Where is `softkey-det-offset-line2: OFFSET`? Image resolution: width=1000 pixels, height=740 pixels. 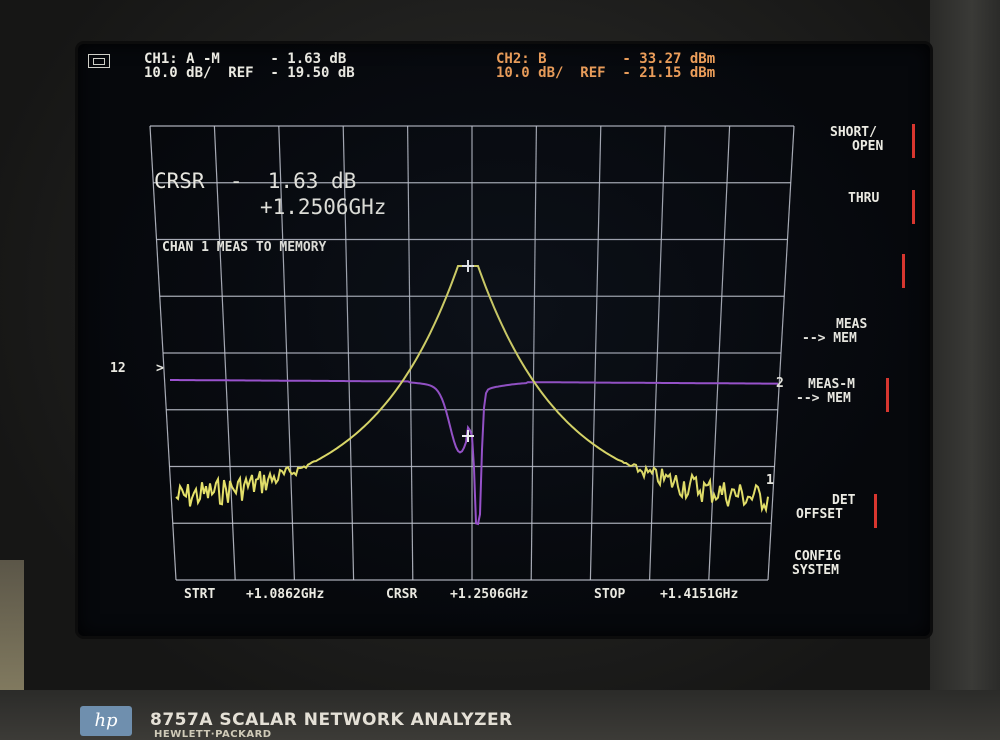
softkey-det-offset-line2: OFFSET is located at coordinates (819, 514).